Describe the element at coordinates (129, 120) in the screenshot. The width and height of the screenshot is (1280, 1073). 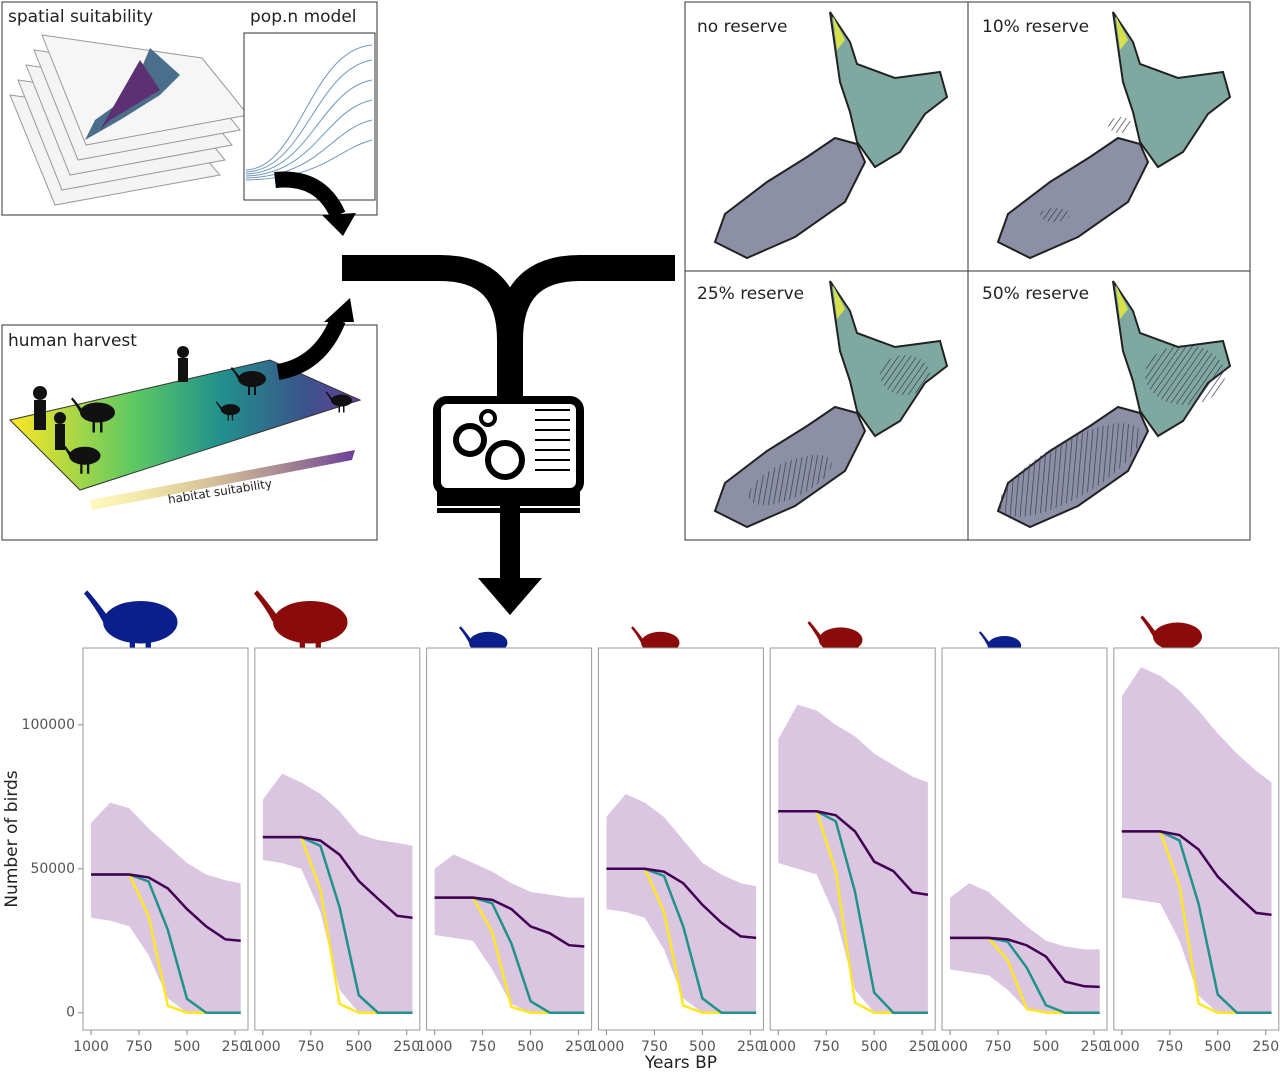
I see `map-stack` at that location.